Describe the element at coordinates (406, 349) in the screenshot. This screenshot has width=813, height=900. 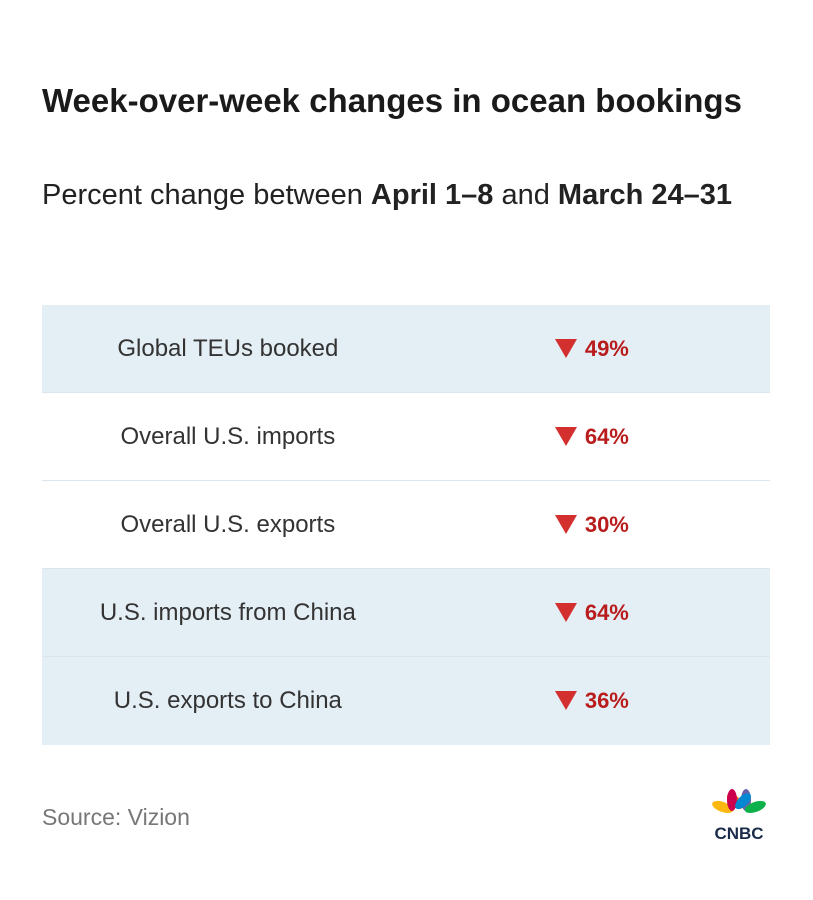
I see `table-row: Global TEUs booked 49%` at that location.